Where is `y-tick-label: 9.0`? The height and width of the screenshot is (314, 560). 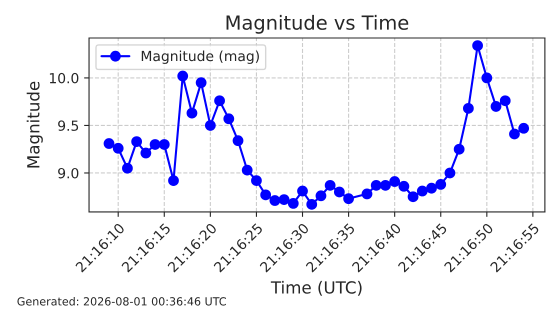 y-tick-label: 9.0 is located at coordinates (68, 173).